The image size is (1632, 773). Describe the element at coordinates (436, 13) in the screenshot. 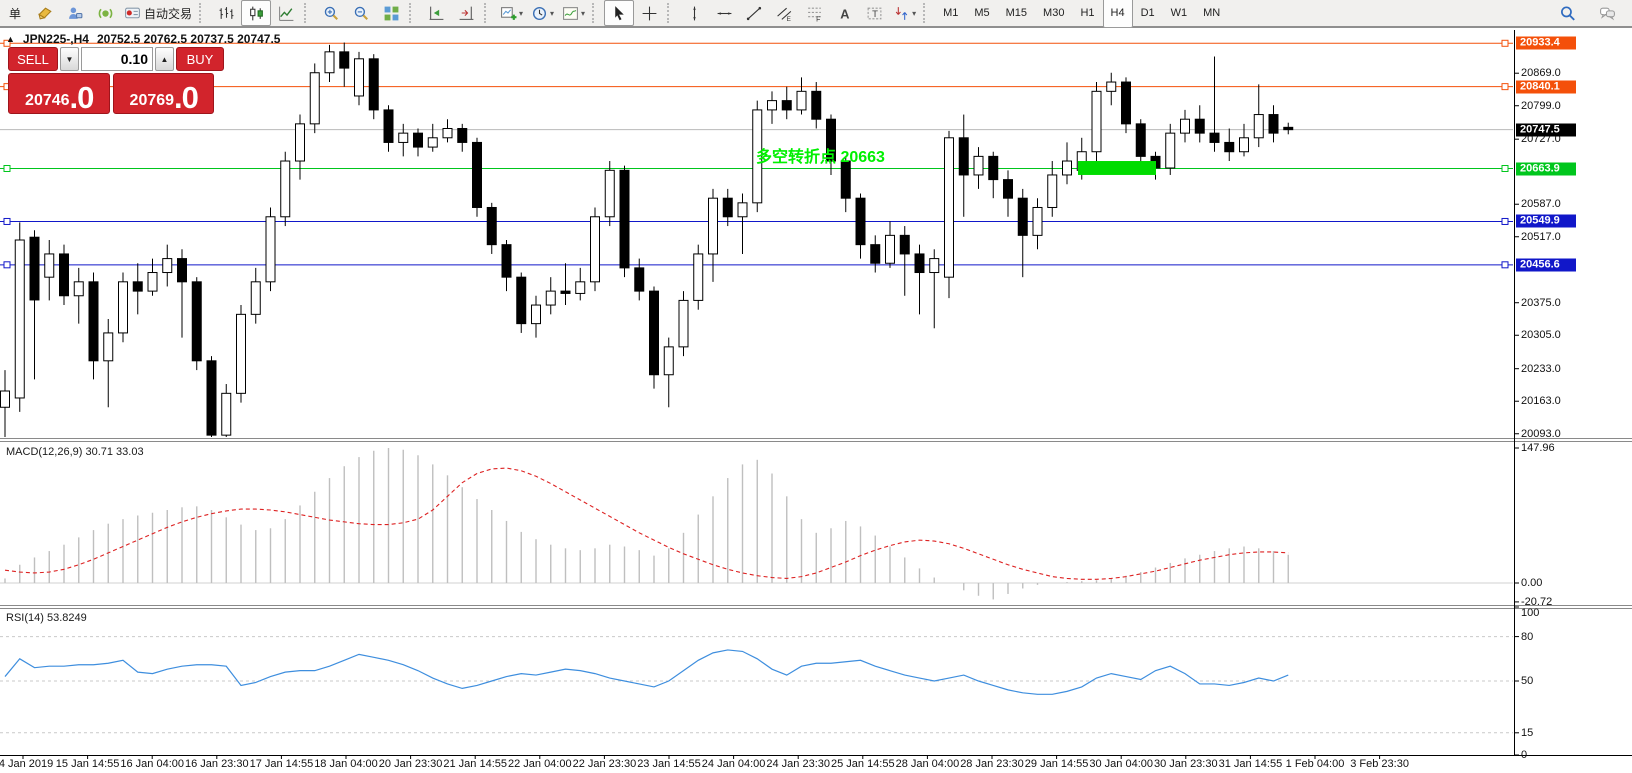

I see `auto-scroll-button` at that location.